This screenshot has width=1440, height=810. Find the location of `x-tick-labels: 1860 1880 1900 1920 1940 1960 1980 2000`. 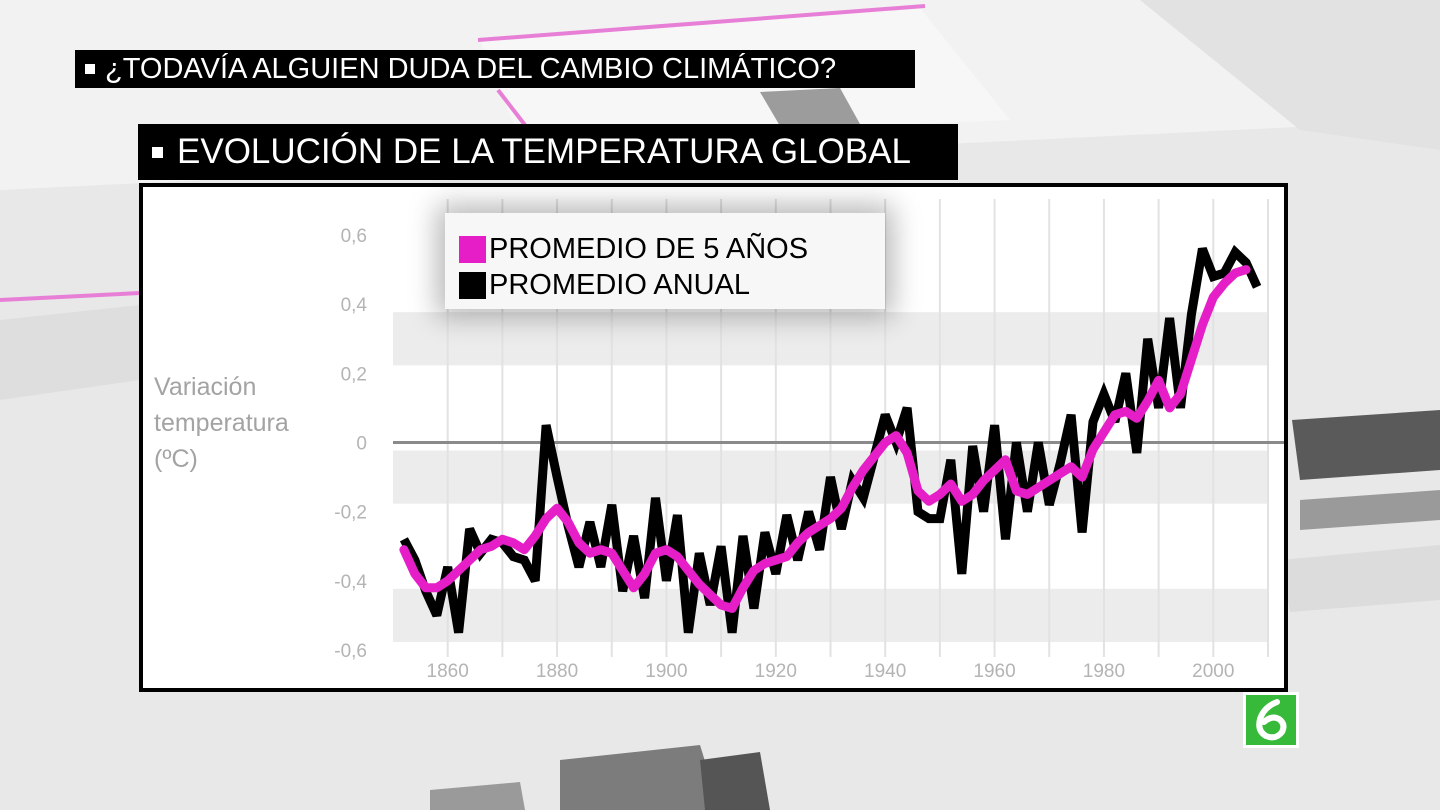

x-tick-labels: 1860 1880 1900 1920 1940 1960 1980 2000 is located at coordinates (831, 671).